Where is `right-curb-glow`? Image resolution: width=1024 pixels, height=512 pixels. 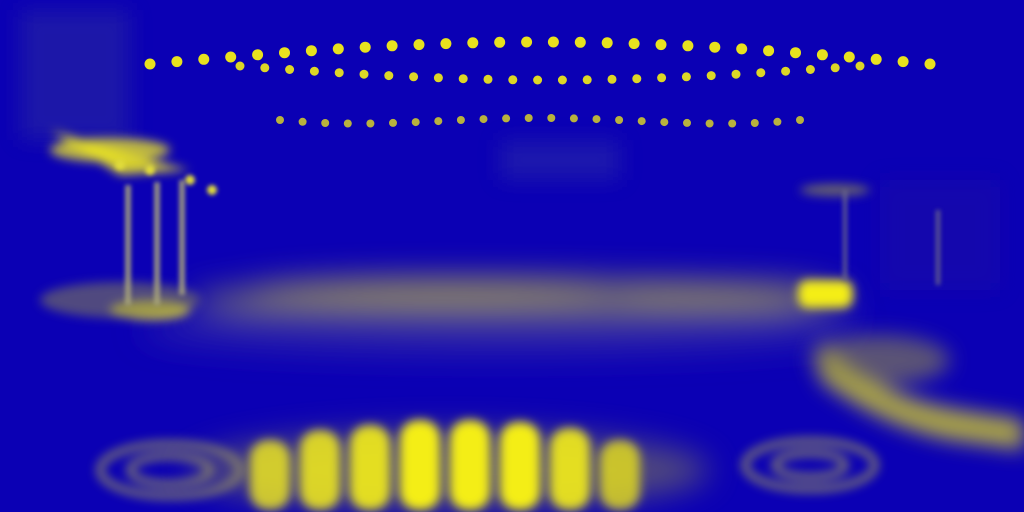 right-curb-glow is located at coordinates (917, 392).